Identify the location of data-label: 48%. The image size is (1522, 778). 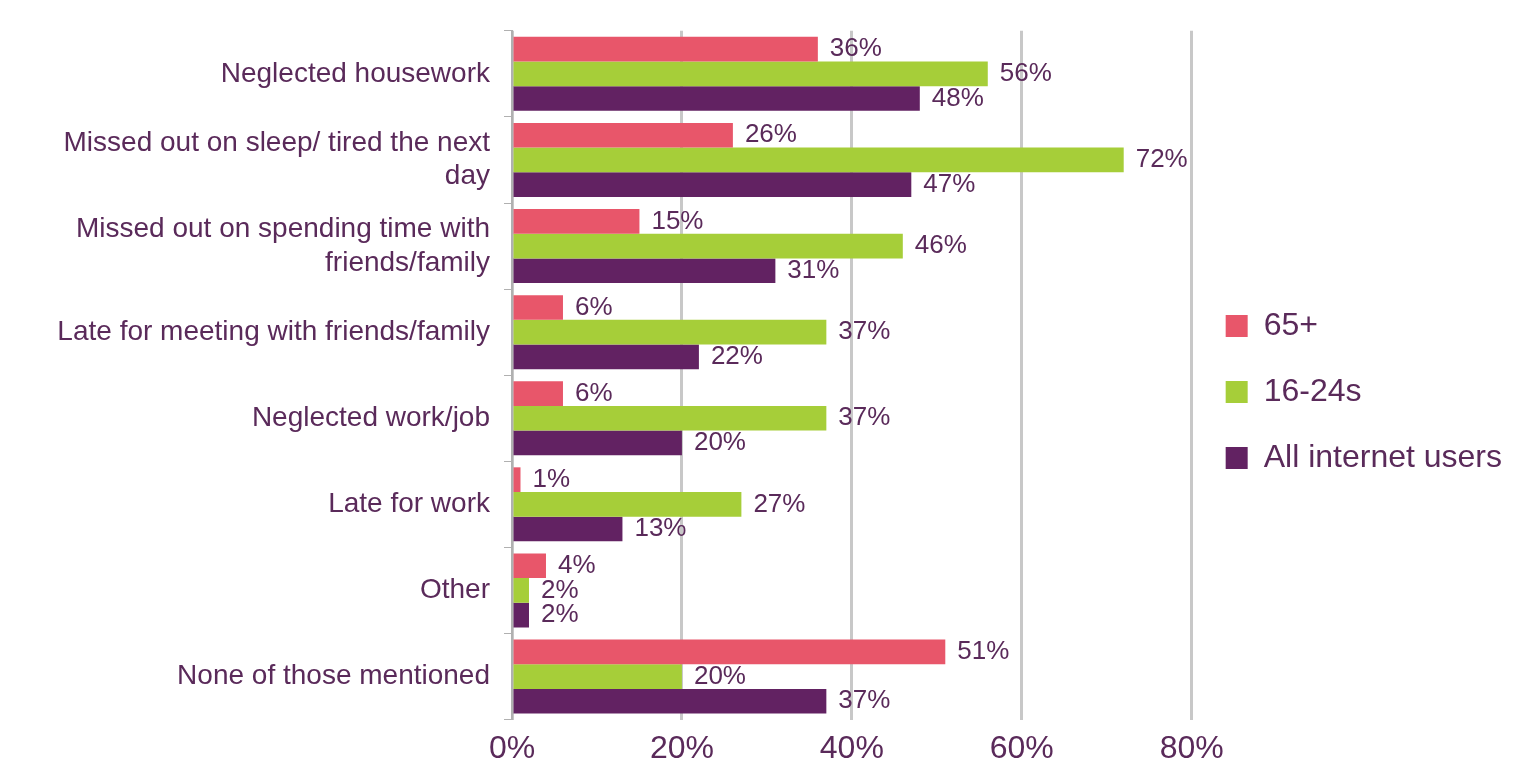
(957, 96).